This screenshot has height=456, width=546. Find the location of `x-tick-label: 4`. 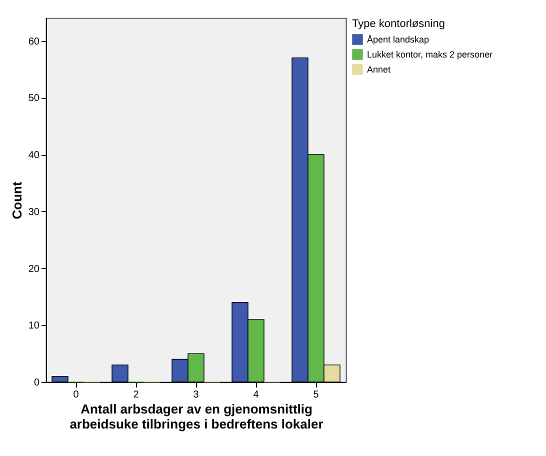

x-tick-label: 4 is located at coordinates (256, 395).